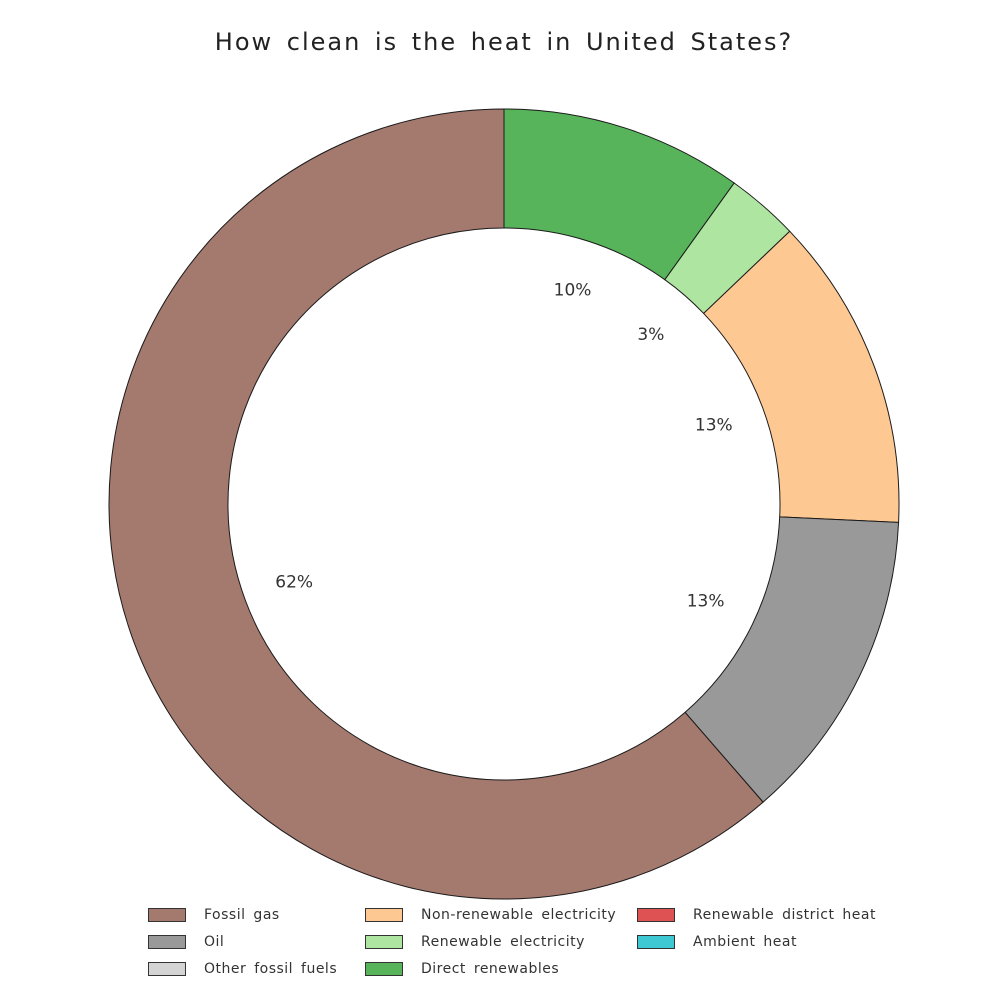 The width and height of the screenshot is (1008, 1008). Describe the element at coordinates (271, 969) in the screenshot. I see `legend-label: Other fossil fuels` at that location.